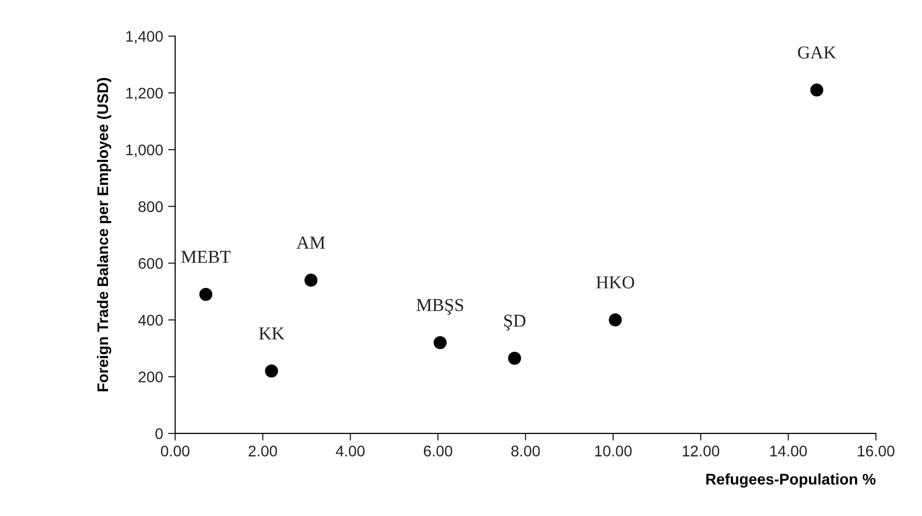  I want to click on y-tick-label: 600, so click(150, 263).